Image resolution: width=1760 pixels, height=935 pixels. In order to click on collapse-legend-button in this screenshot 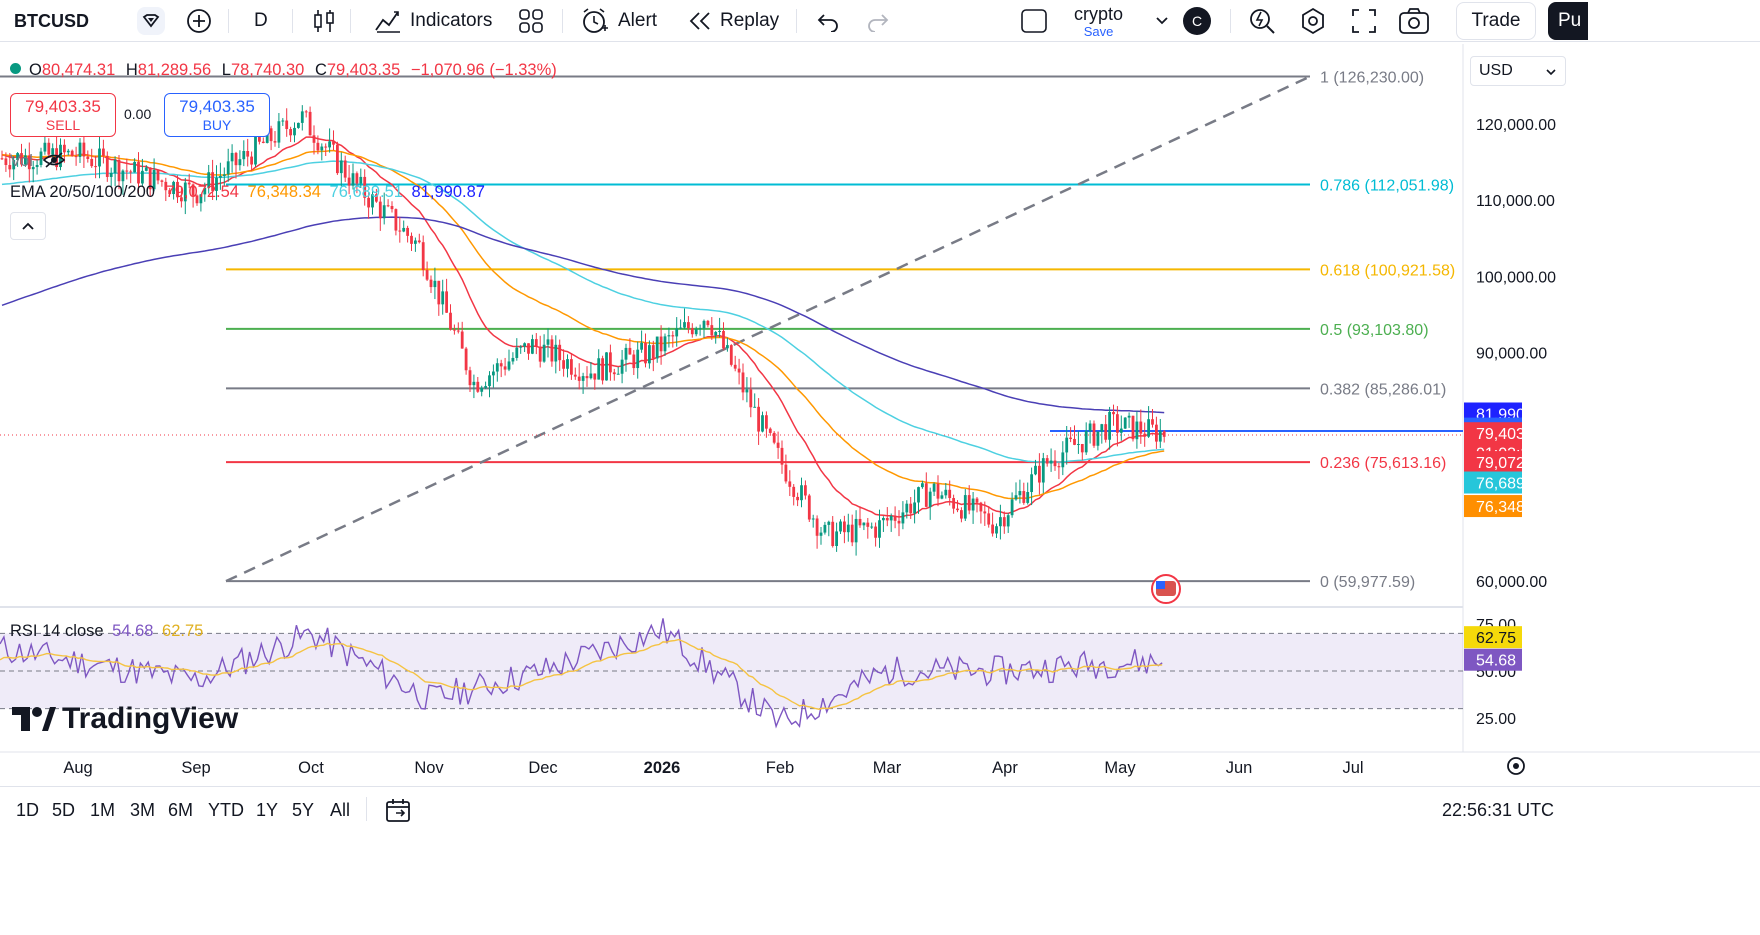, I will do `click(28, 226)`.